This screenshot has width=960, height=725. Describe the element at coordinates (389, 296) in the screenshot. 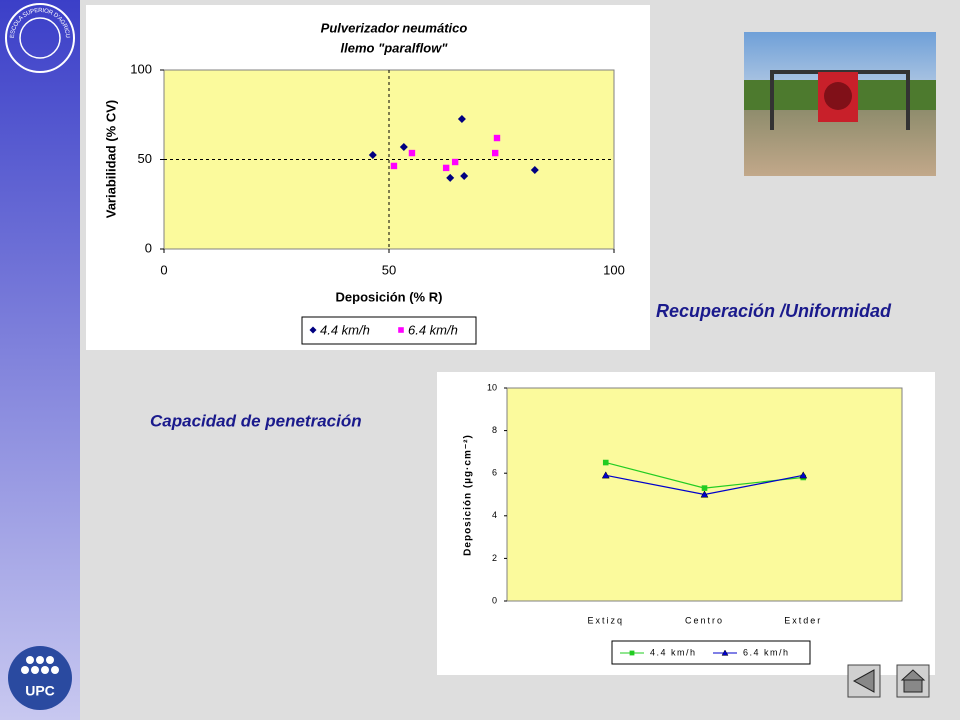

I see `x-axis-label: Deposición (% R)` at that location.